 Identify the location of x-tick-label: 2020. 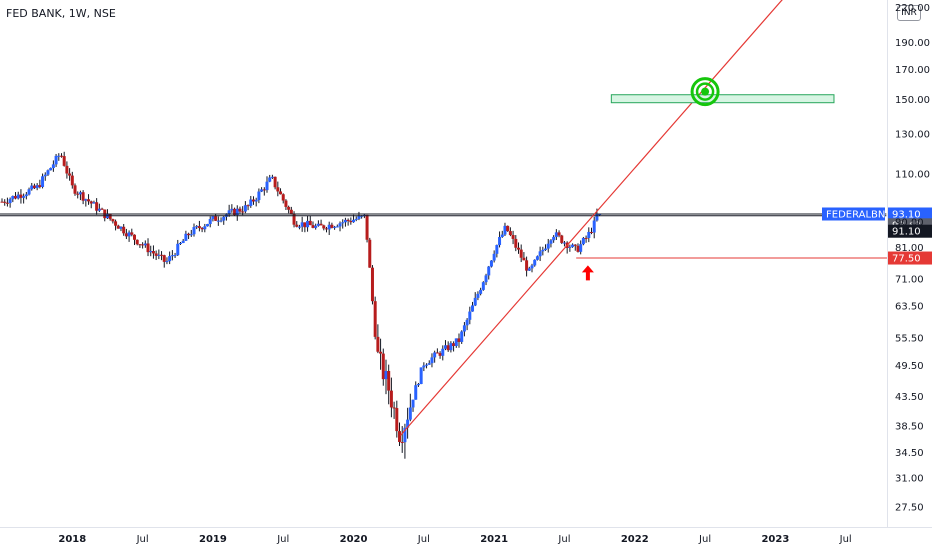
(354, 539).